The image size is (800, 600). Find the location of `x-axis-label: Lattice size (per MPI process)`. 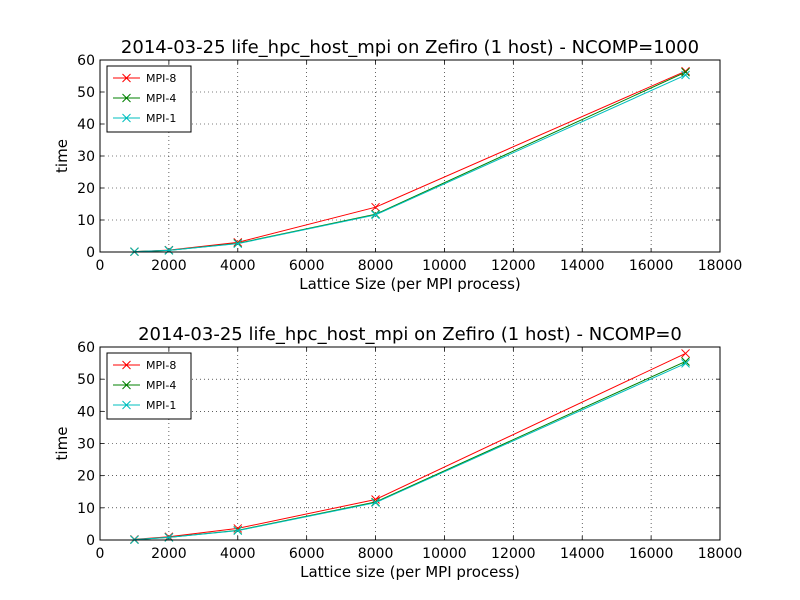

x-axis-label: Lattice size (per MPI process) is located at coordinates (410, 572).